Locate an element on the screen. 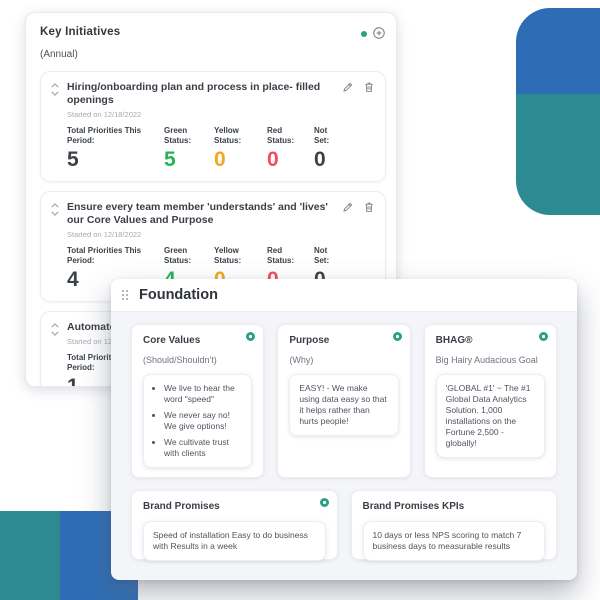  card-title: BHAG® is located at coordinates (454, 340).